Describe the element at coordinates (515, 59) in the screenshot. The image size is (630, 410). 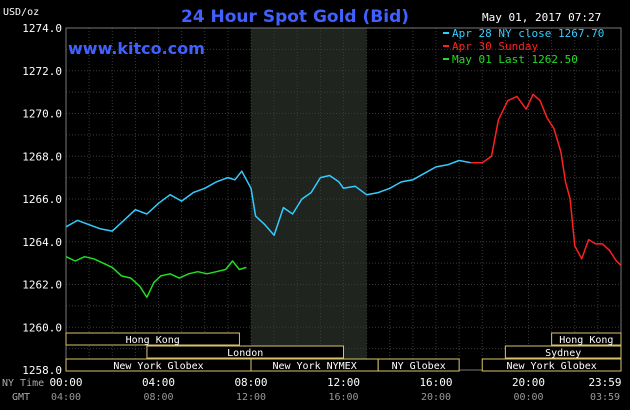
I see `legend-entry: May 01 Last 1262.50` at that location.